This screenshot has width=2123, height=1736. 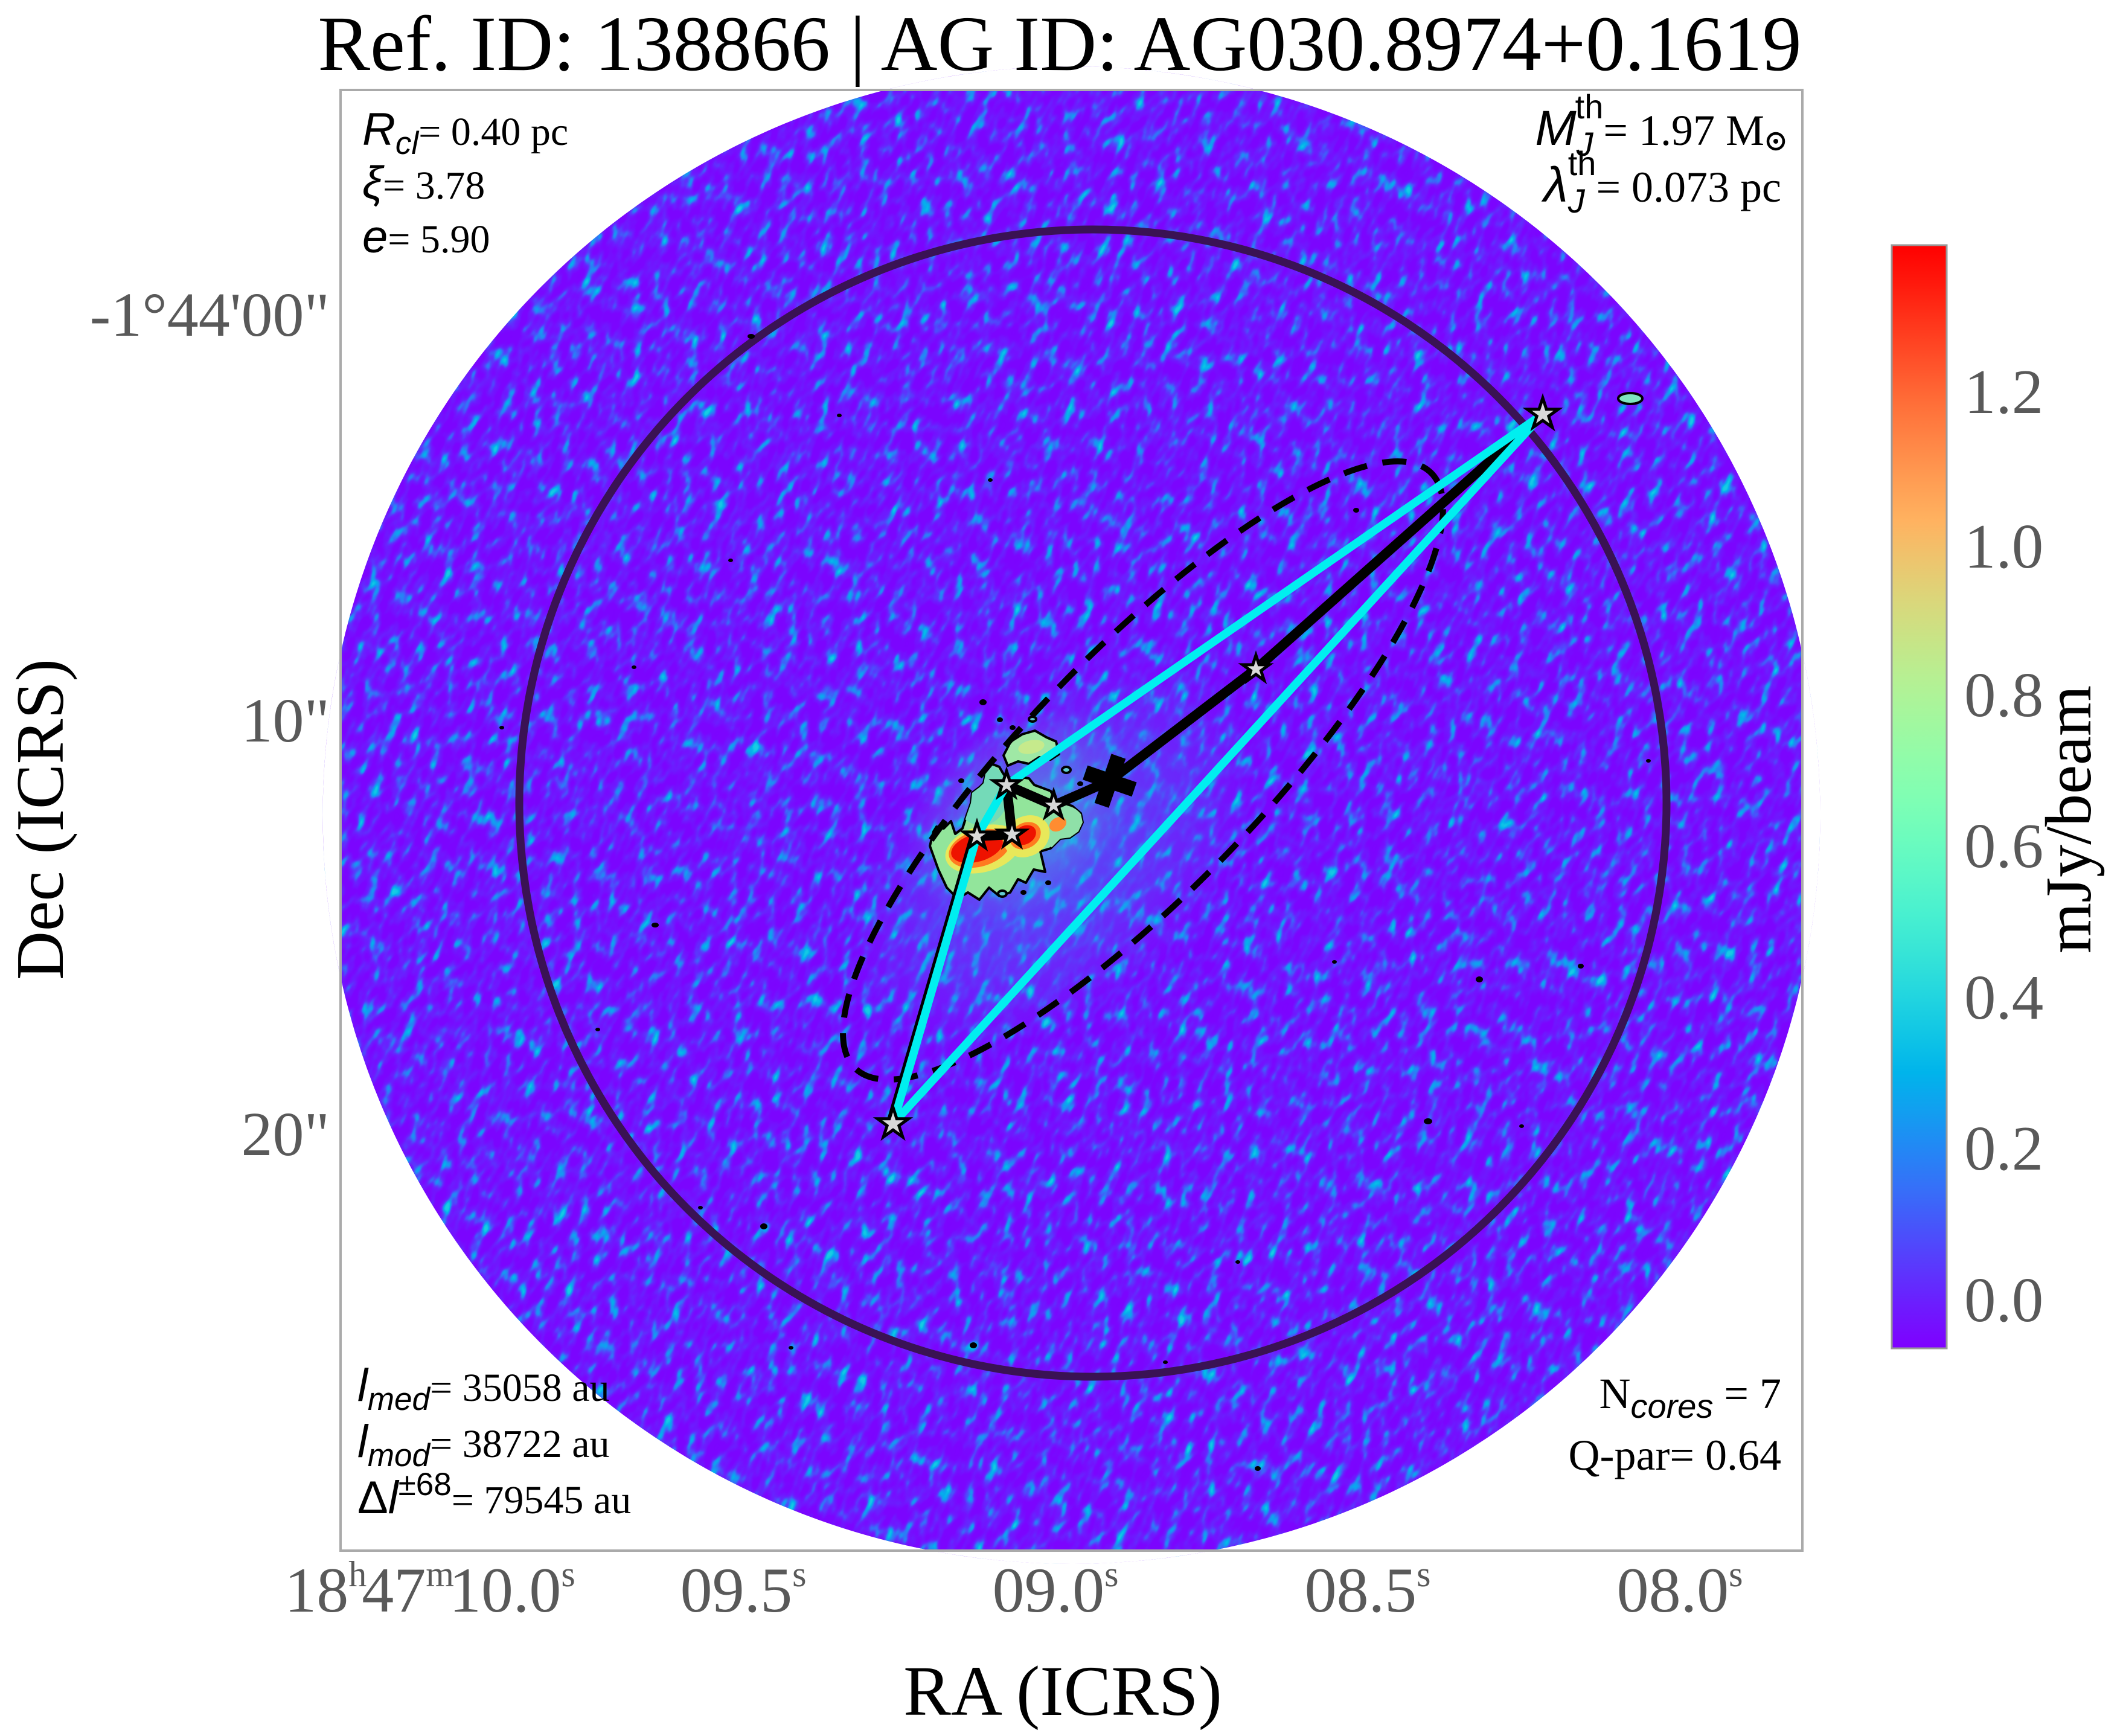 What do you see at coordinates (2004, 391) in the screenshot?
I see `svg-text: 1.2` at bounding box center [2004, 391].